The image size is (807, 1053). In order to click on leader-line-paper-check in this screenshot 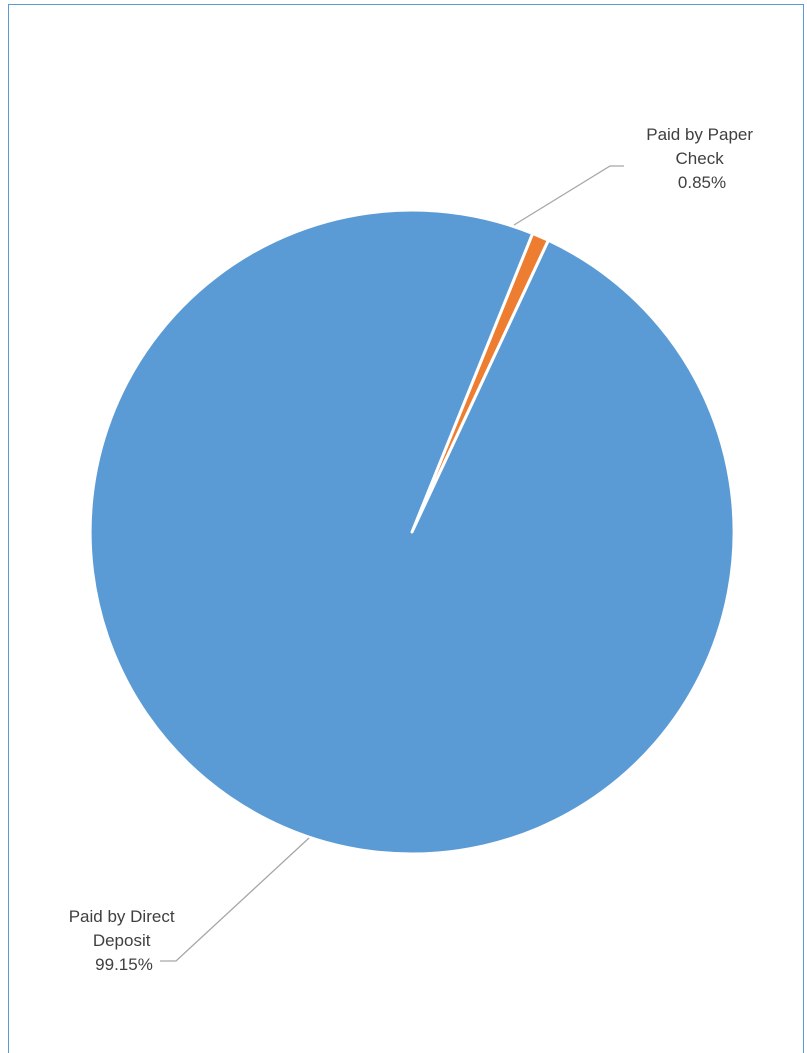, I will do `click(568, 195)`.